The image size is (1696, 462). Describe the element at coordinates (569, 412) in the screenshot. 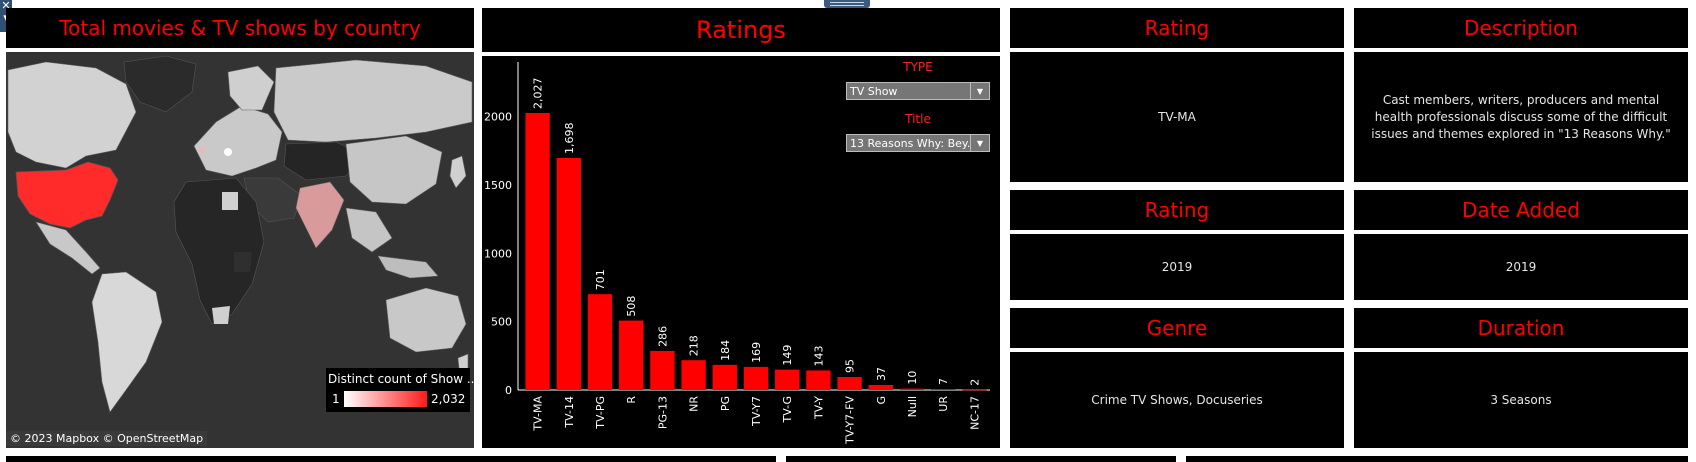

I see `x-tick-label: TV-14` at that location.